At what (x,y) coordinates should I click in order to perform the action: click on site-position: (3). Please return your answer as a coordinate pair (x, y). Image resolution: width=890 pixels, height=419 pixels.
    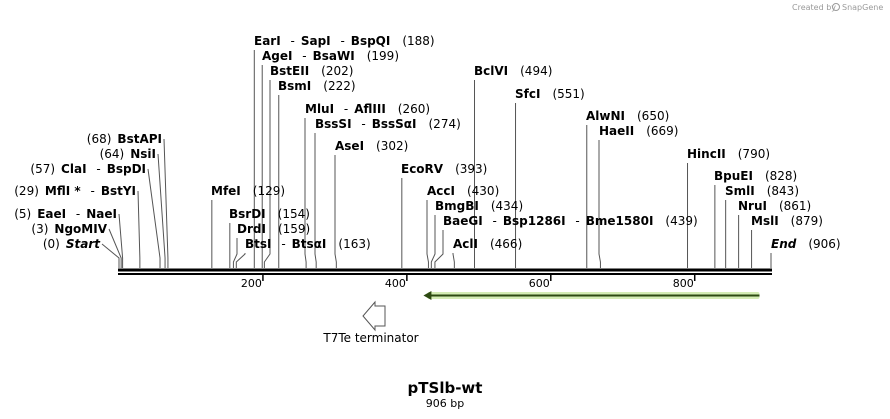
    Looking at the image, I should click on (39, 229).